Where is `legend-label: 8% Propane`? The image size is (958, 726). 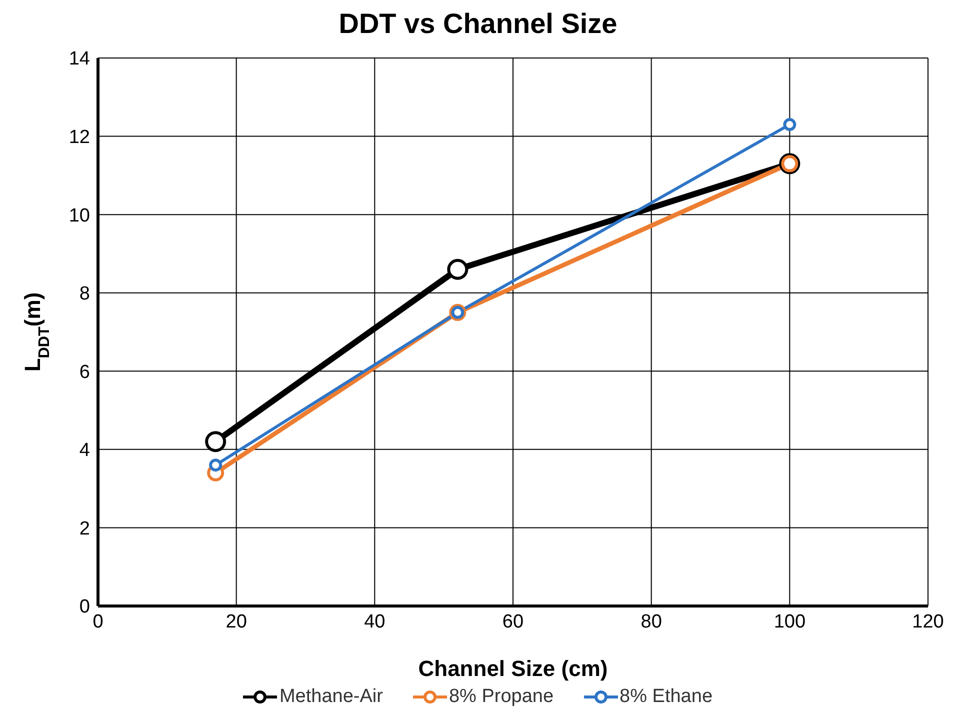 legend-label: 8% Propane is located at coordinates (501, 697).